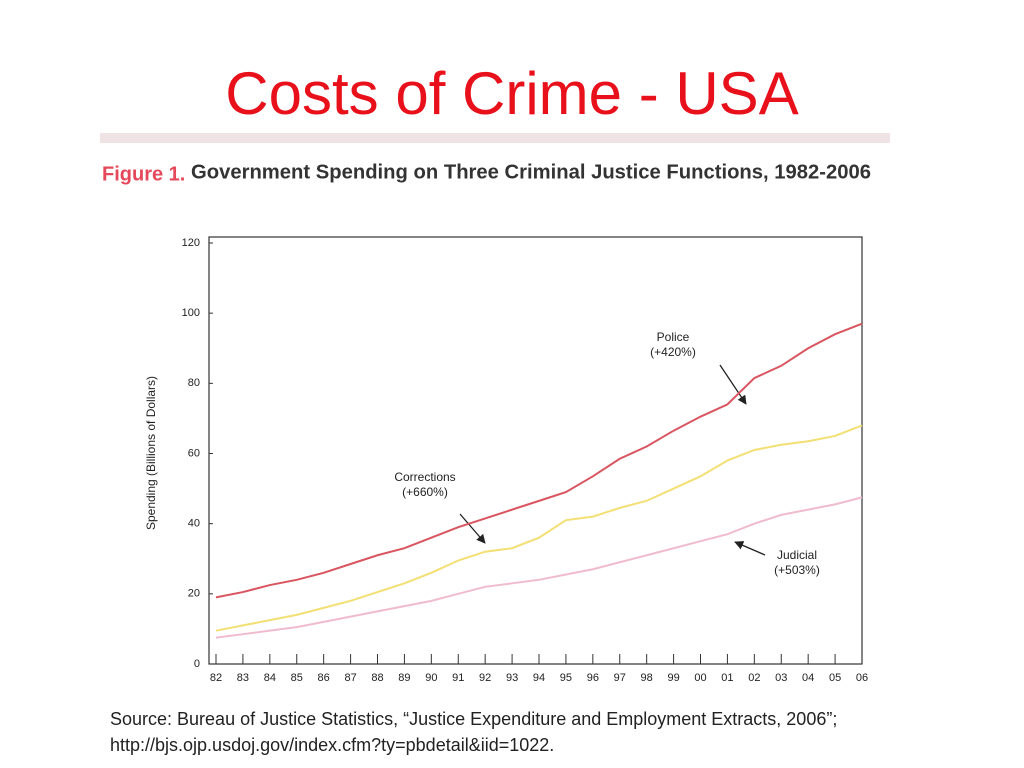 The image size is (1024, 768). Describe the element at coordinates (194, 524) in the screenshot. I see `y-tick-label: 40` at that location.